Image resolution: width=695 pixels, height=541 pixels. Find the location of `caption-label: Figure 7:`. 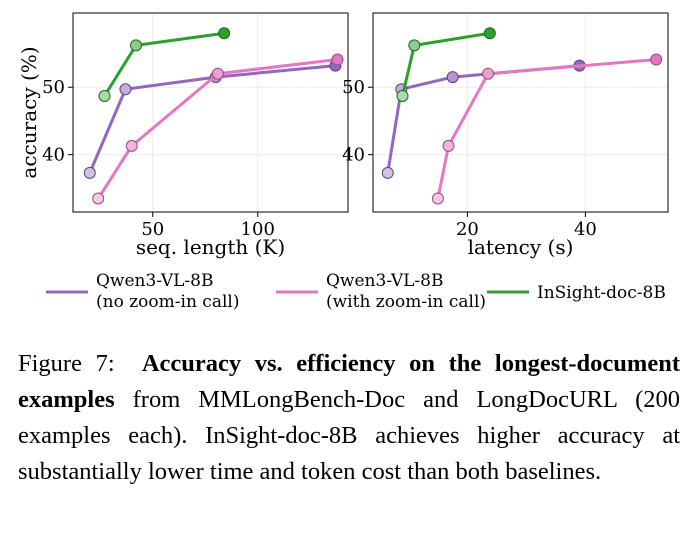

caption-label: Figure 7: is located at coordinates (66, 363).